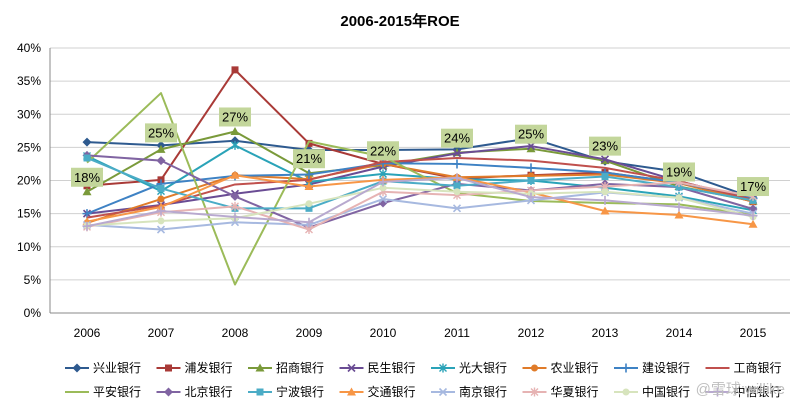  I want to click on data-label-text: 22%, so click(383, 150).